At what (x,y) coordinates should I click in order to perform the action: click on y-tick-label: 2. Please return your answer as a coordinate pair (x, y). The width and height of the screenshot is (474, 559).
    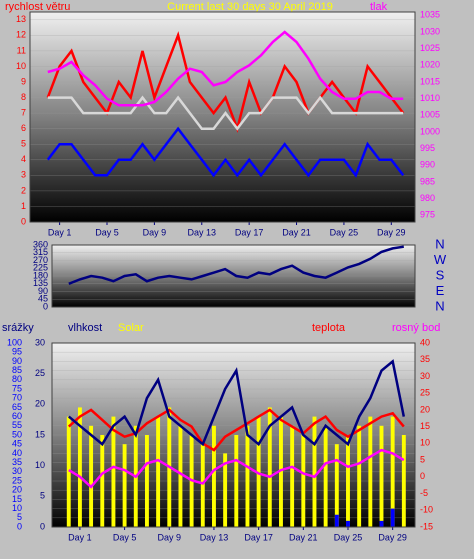
    Looking at the image, I should click on (23, 190).